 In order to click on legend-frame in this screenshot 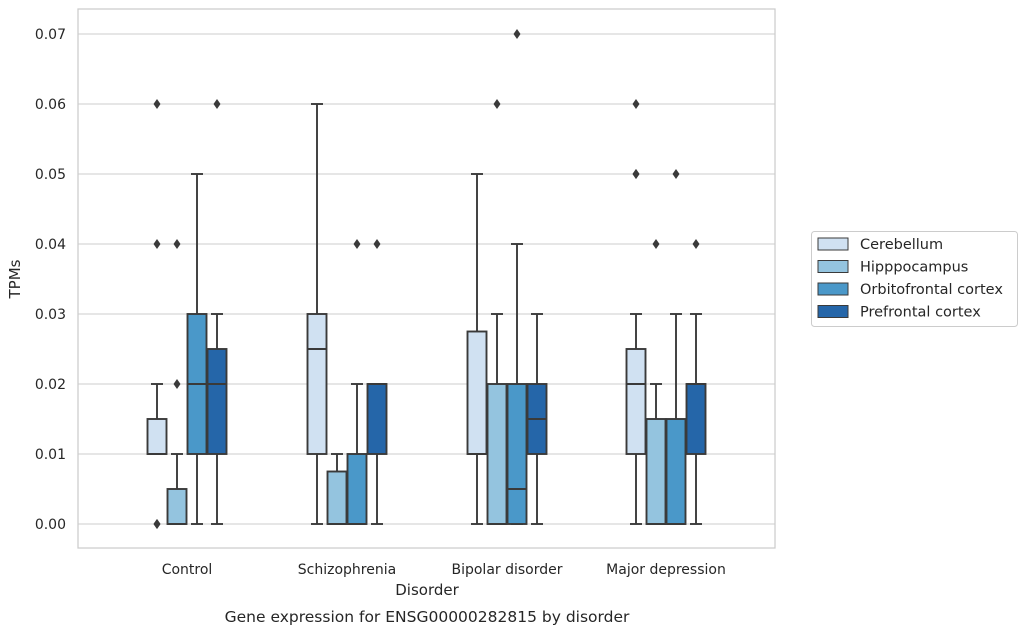, I will do `click(914, 279)`.